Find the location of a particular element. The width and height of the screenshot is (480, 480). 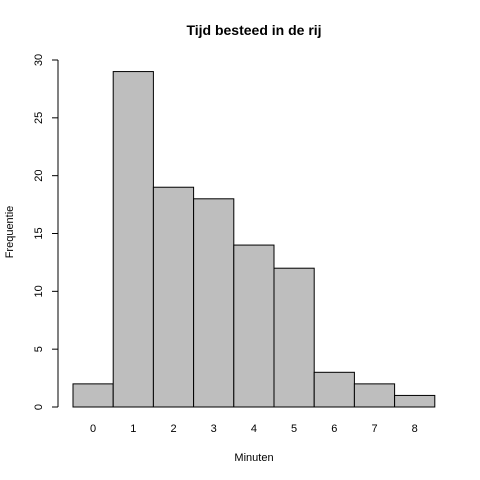

y-tick-label: 30 is located at coordinates (39, 60).